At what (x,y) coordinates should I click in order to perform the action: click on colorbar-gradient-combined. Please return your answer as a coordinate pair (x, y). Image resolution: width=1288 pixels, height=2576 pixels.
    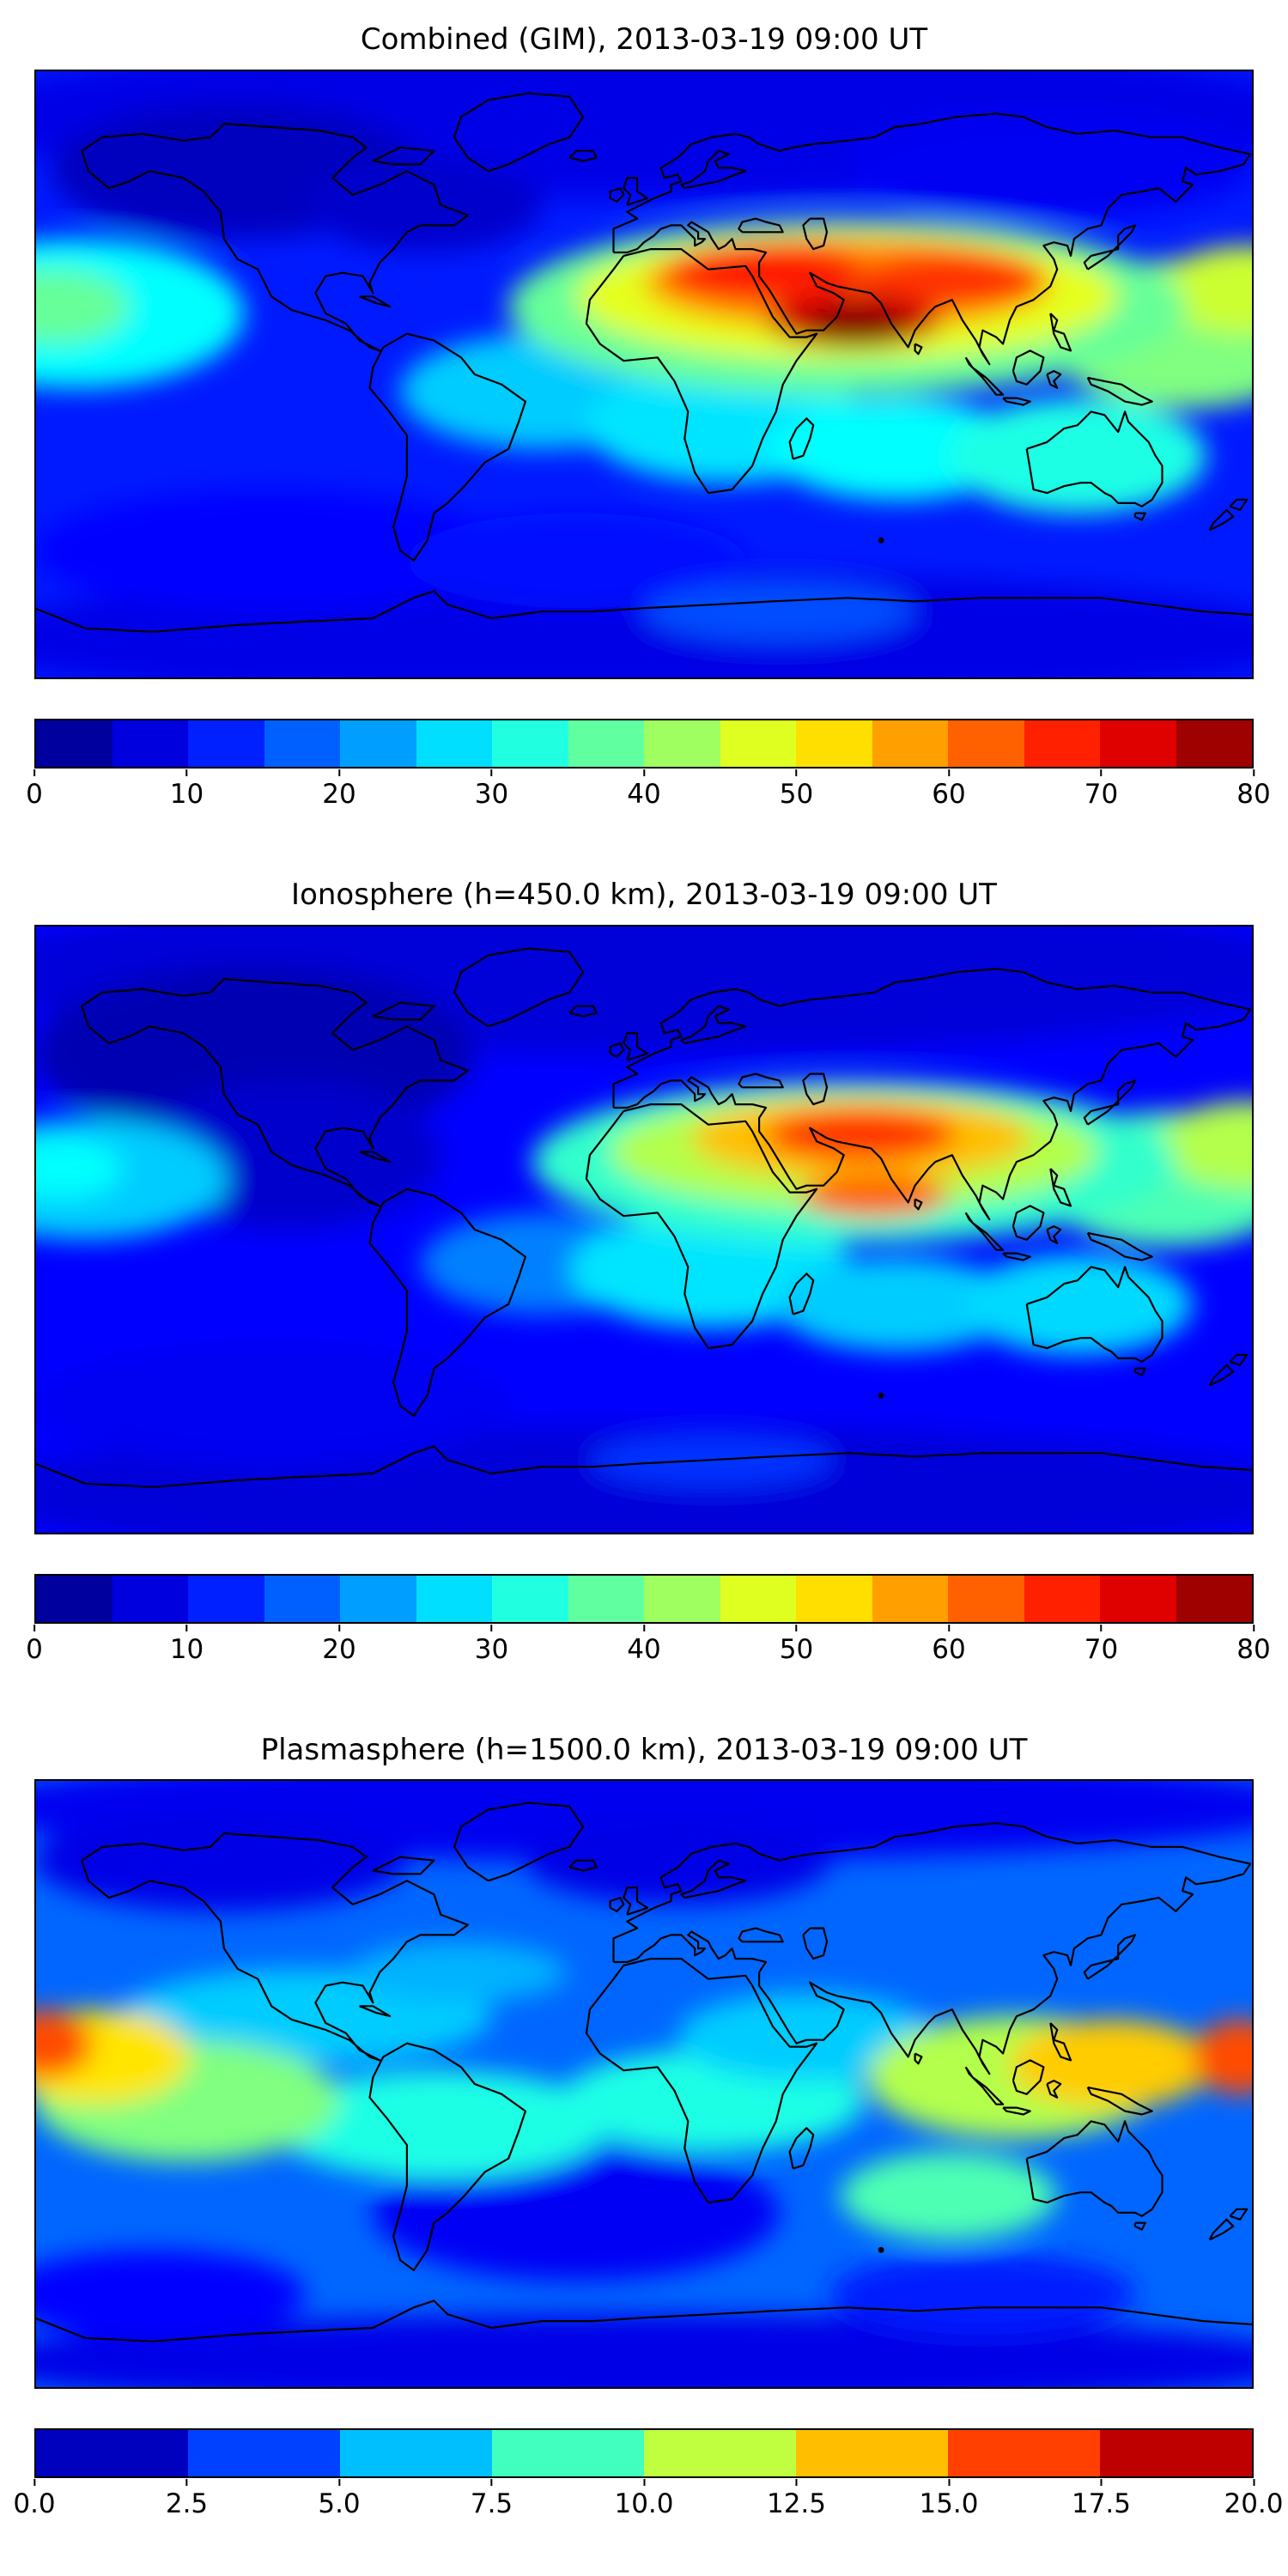
    Looking at the image, I should click on (644, 744).